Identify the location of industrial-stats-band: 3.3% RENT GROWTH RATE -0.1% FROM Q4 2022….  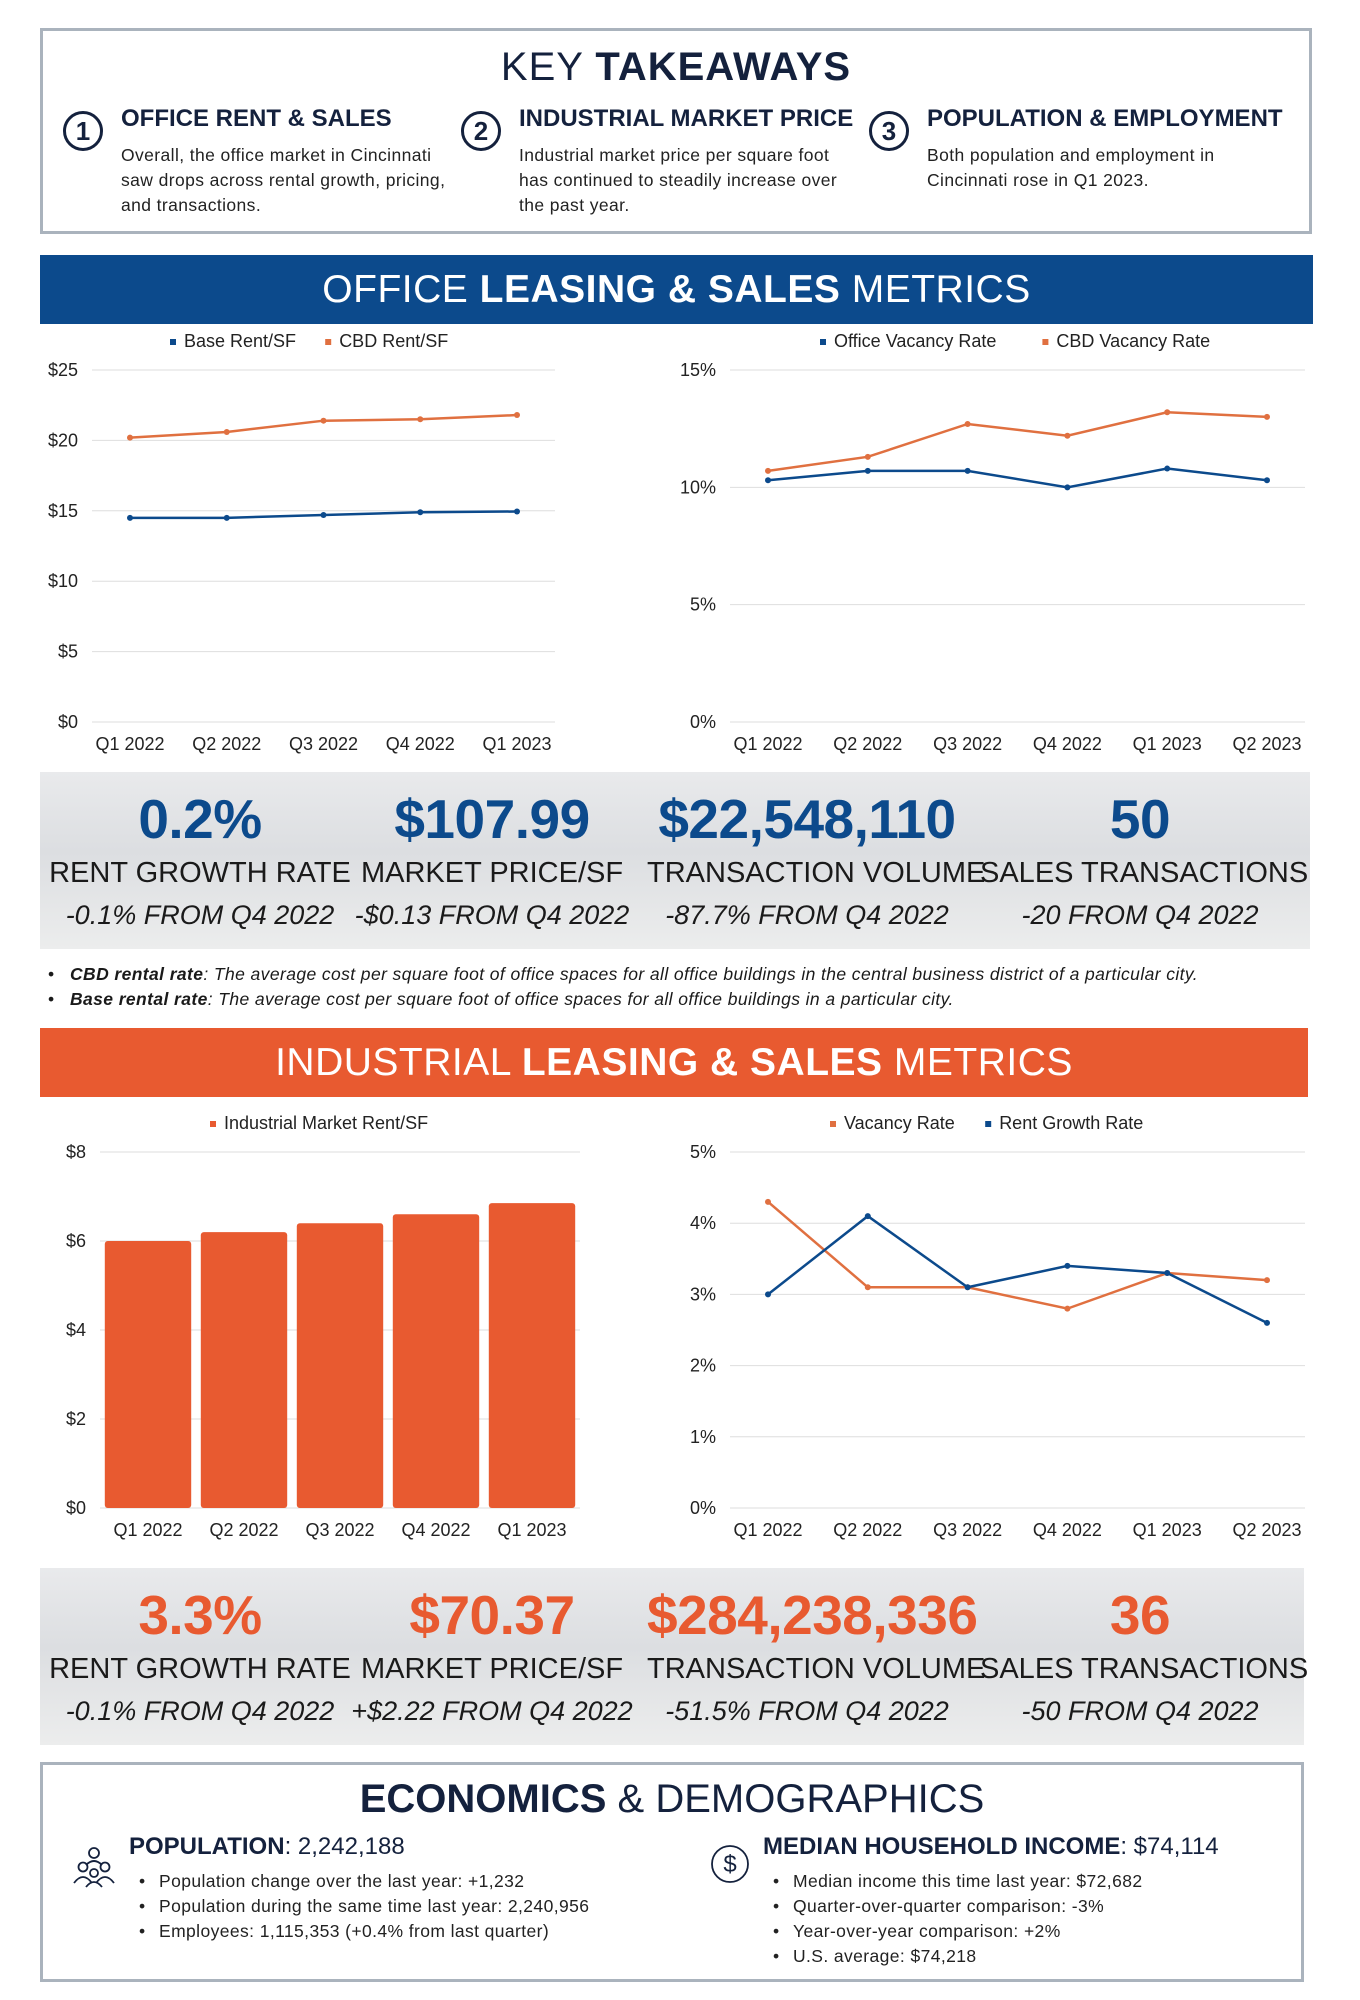
(674, 1656).